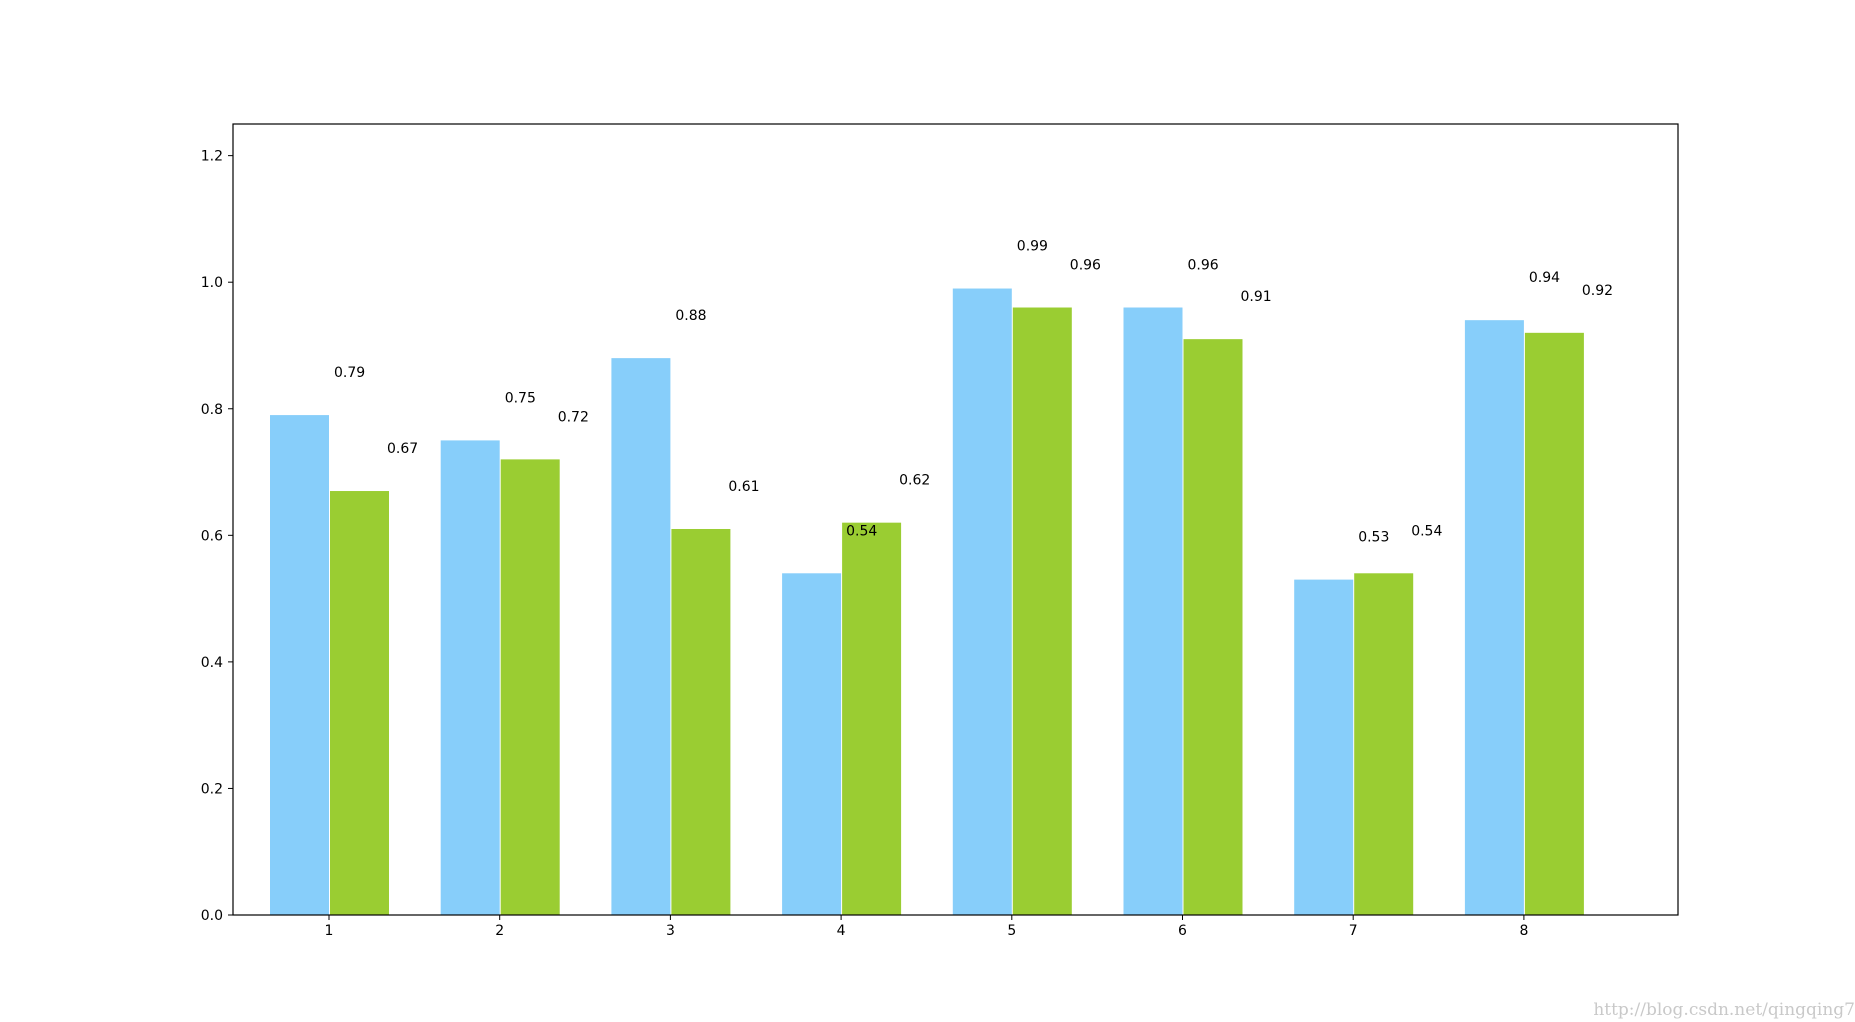 The image size is (1855, 1022). I want to click on y-tick-label-0.6: 0.6, so click(212, 536).